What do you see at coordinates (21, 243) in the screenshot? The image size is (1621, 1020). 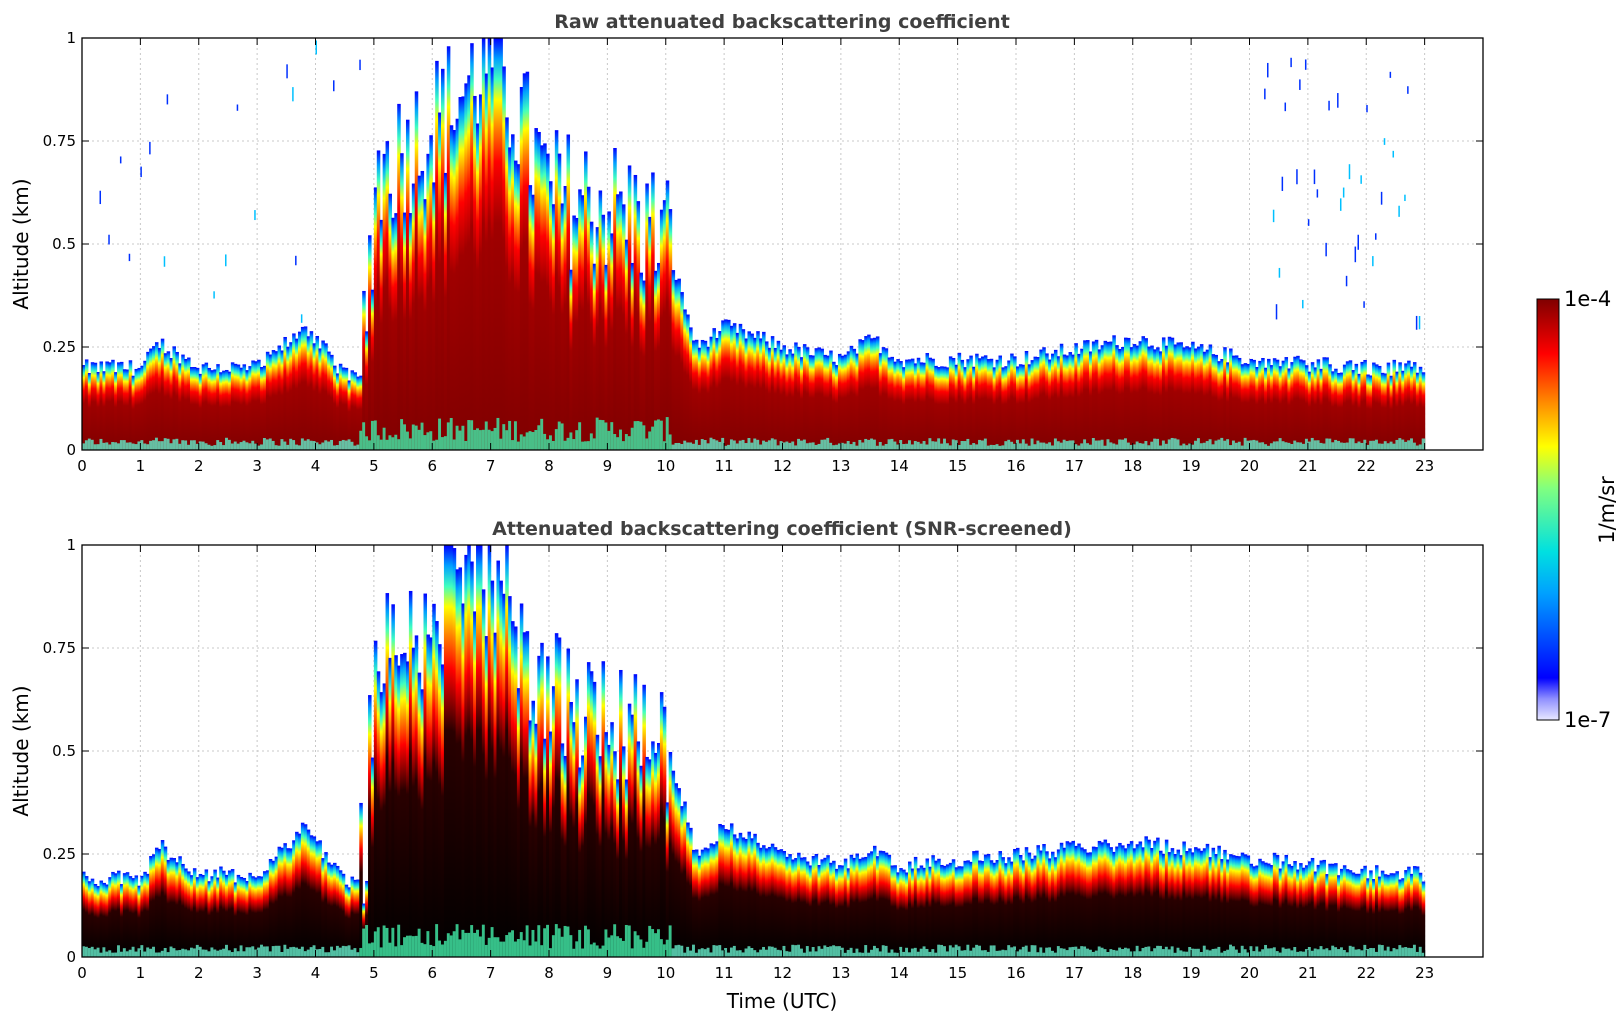 I see `panel1-y-label: Altitude (km)` at bounding box center [21, 243].